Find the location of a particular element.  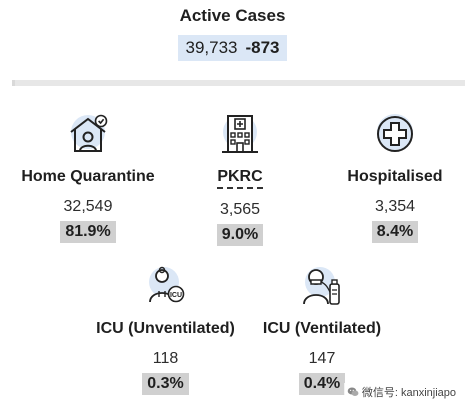

category-percent: 0.4% is located at coordinates (322, 384).